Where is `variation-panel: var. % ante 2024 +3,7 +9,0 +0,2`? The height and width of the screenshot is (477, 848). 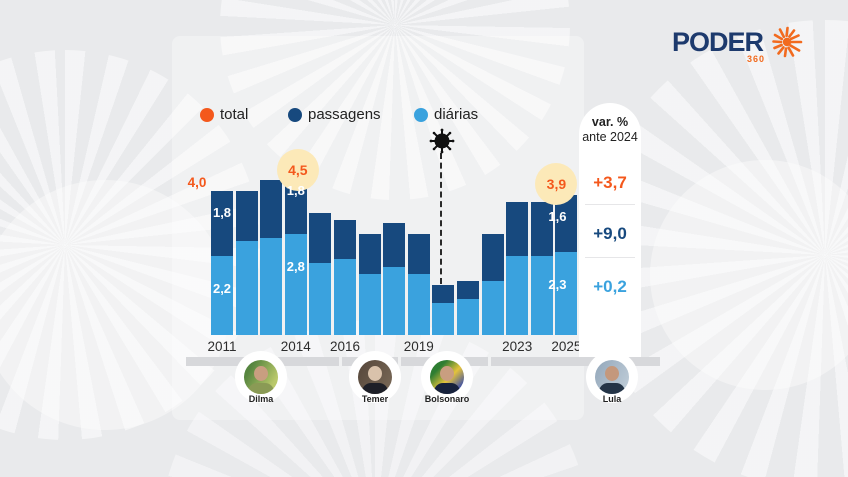 variation-panel: var. % ante 2024 +3,7 +9,0 +0,2 is located at coordinates (610, 233).